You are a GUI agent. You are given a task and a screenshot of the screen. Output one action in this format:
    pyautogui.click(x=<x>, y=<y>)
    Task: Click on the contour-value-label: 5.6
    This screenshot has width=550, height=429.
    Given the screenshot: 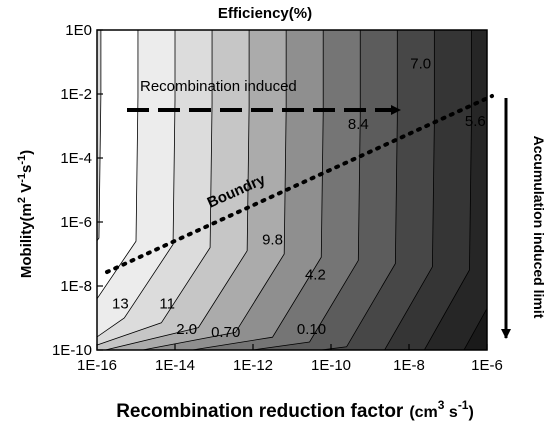 What is the action you would take?
    pyautogui.click(x=475, y=121)
    